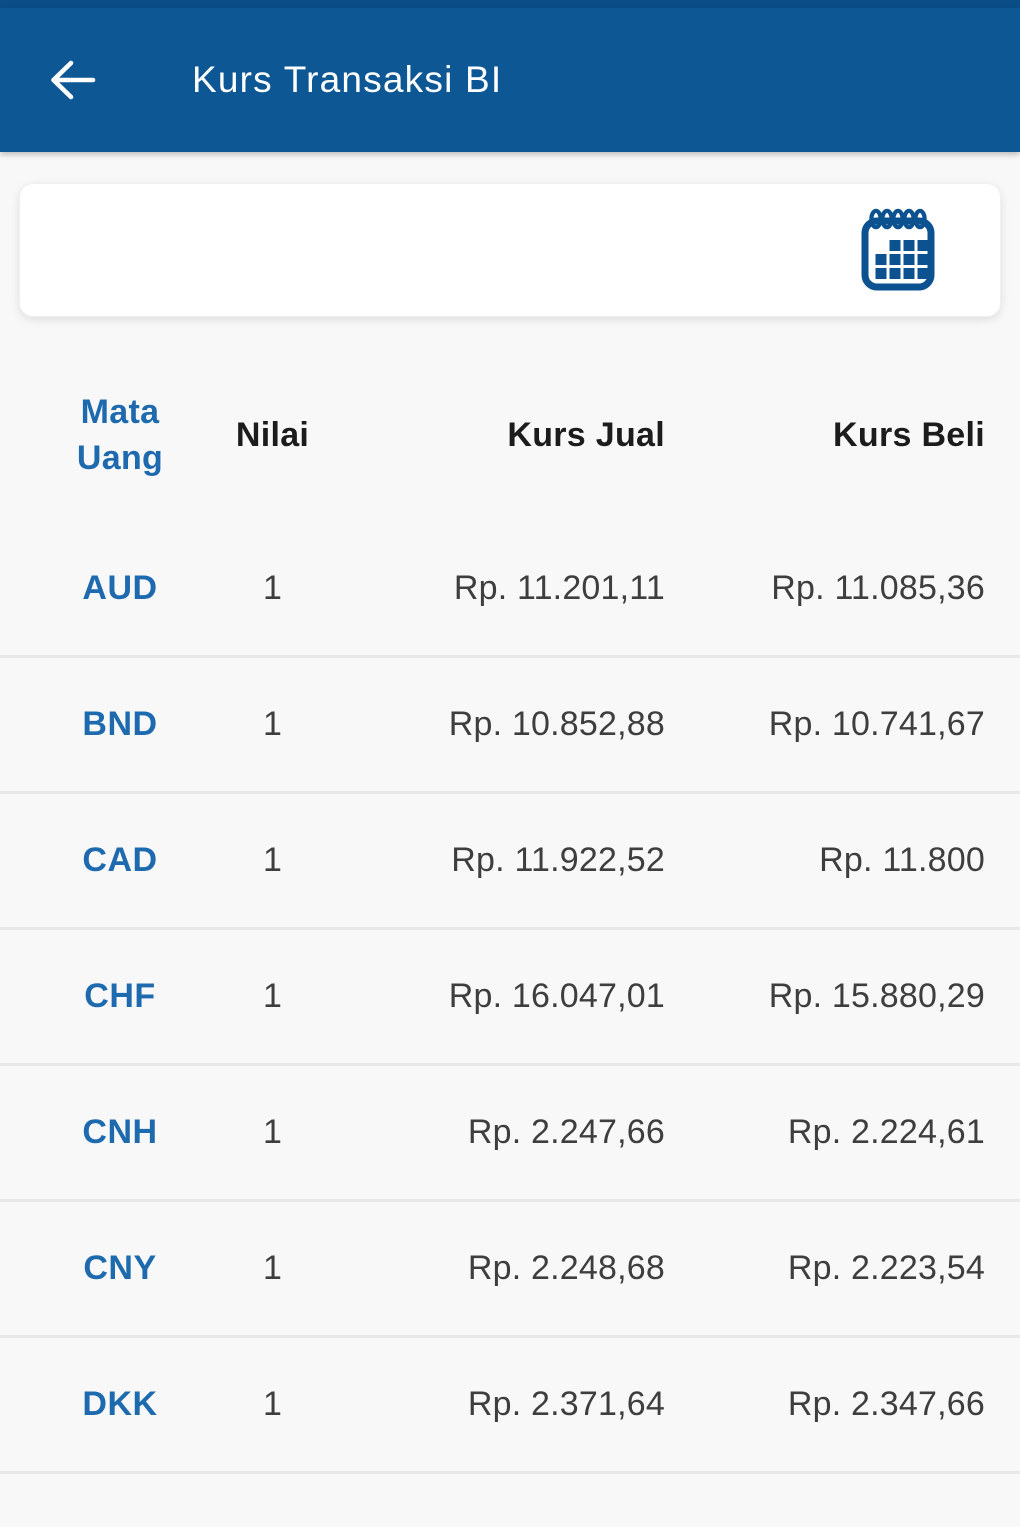  I want to click on cell-currency-code: CAD, so click(120, 860).